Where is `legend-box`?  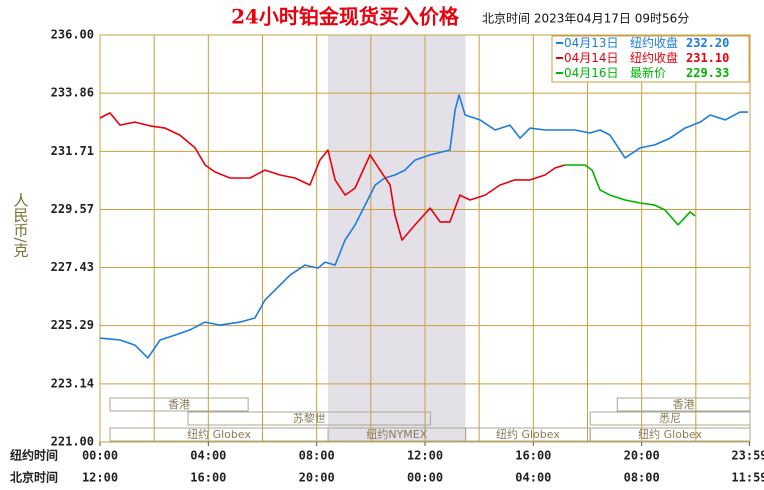
legend-box is located at coordinates (650, 59).